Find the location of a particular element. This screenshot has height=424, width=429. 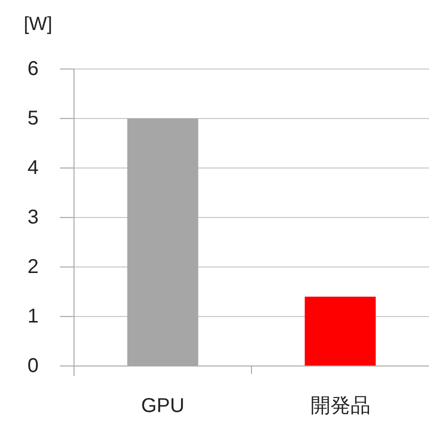

x-tick-label: GPU is located at coordinates (162, 406).